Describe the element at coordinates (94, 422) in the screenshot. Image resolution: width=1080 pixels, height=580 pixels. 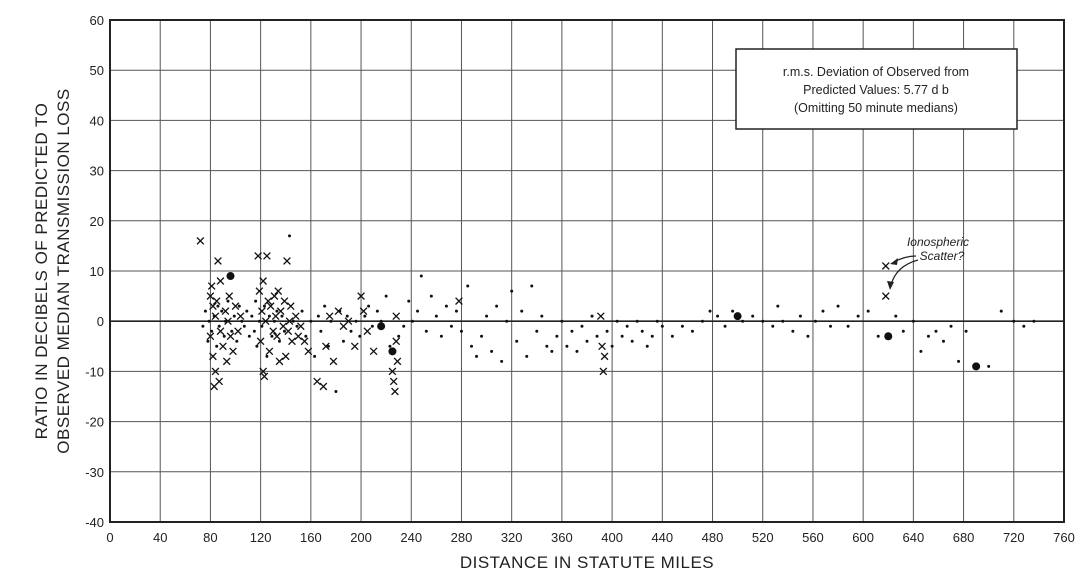
I see `y-tick-label: -20` at that location.